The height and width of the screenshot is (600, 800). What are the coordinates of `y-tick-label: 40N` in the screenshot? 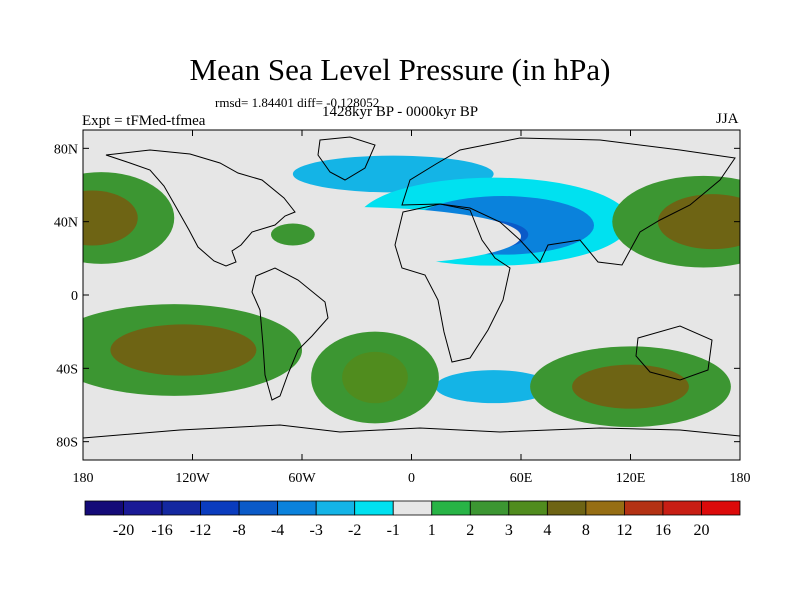 It's located at (66, 223).